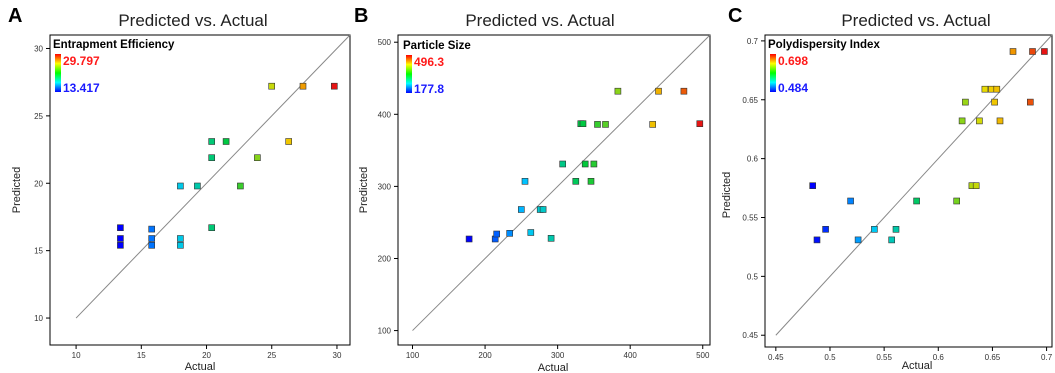 The image size is (1055, 373). What do you see at coordinates (429, 89) in the screenshot?
I see `legend-min-b: 177.8` at bounding box center [429, 89].